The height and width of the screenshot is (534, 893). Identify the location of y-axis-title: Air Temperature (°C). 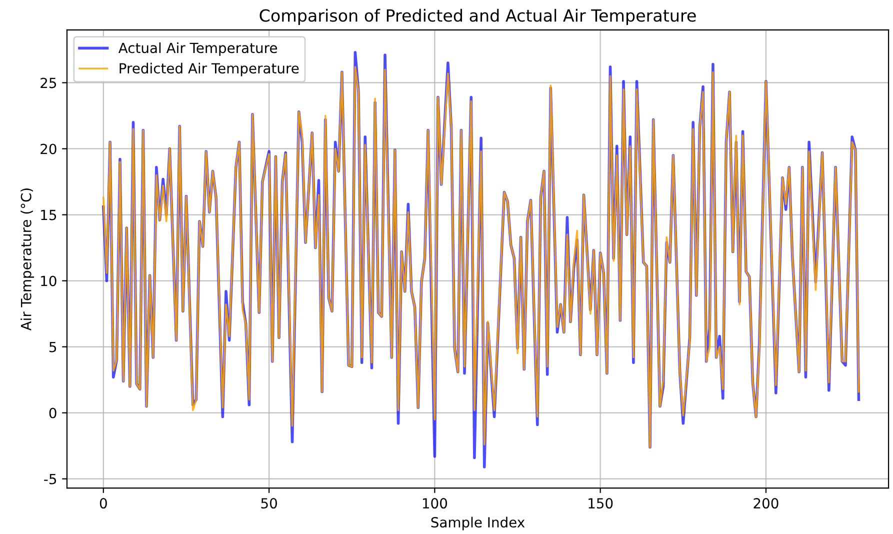
(27, 259).